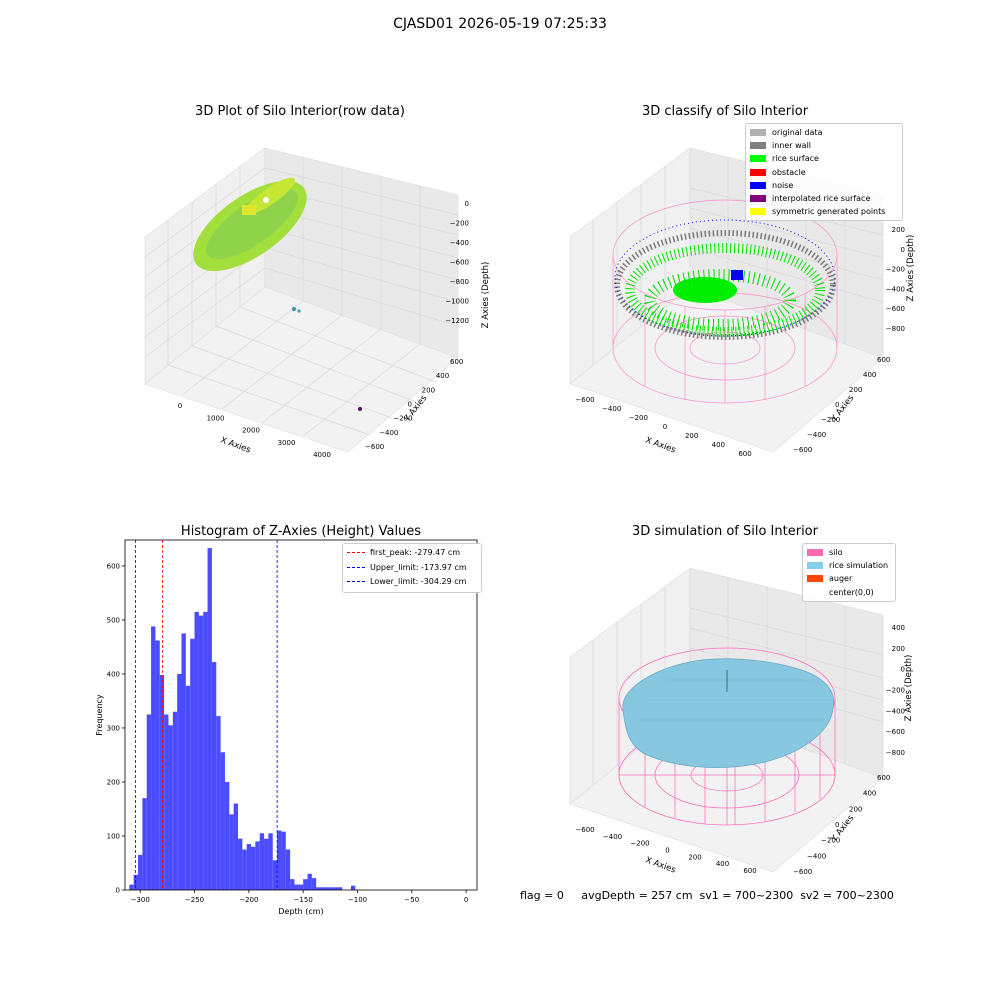 This screenshot has height=1000, width=1000. What do you see at coordinates (859, 566) in the screenshot?
I see `sim-legend-label: rice simulation` at bounding box center [859, 566].